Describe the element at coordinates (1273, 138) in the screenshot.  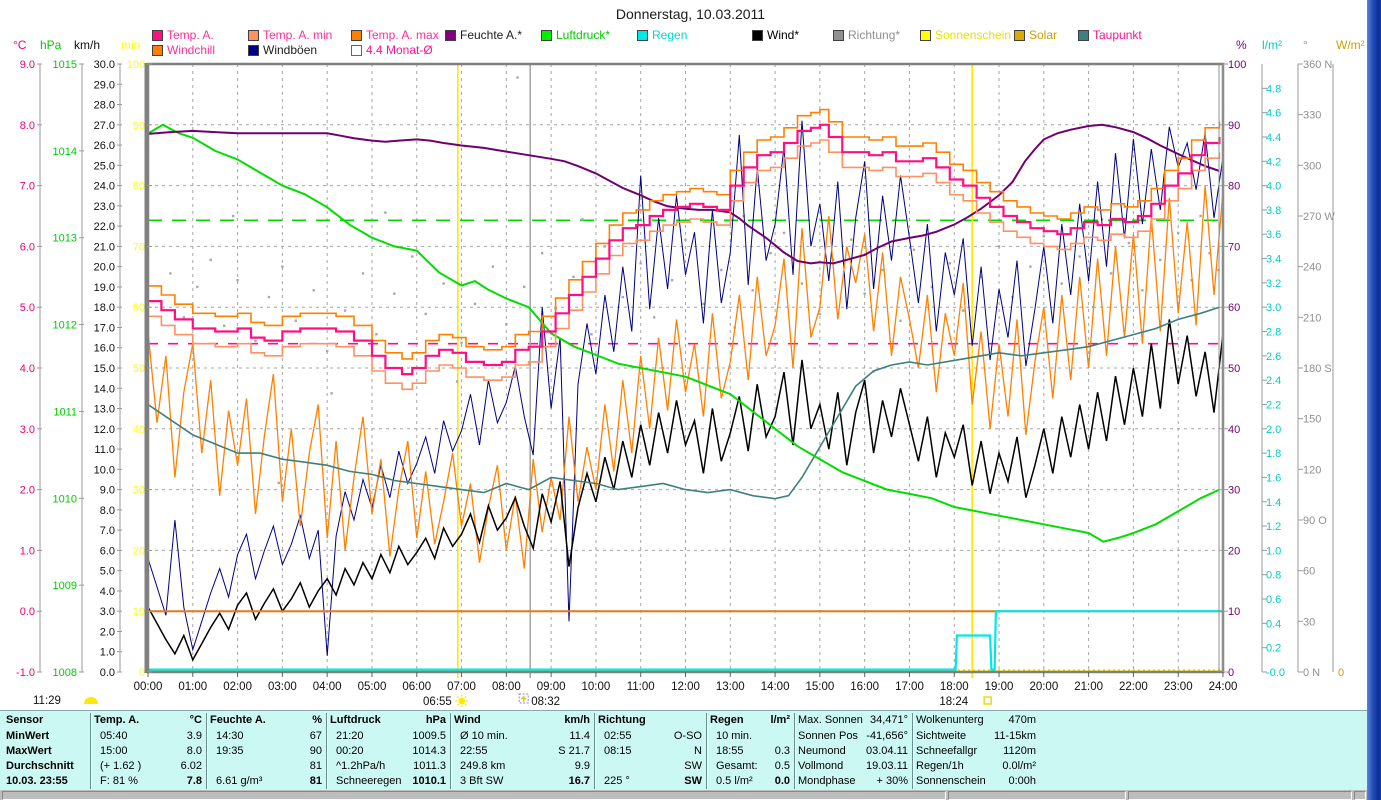
I see `rain-axis-label: 4.4` at that location.